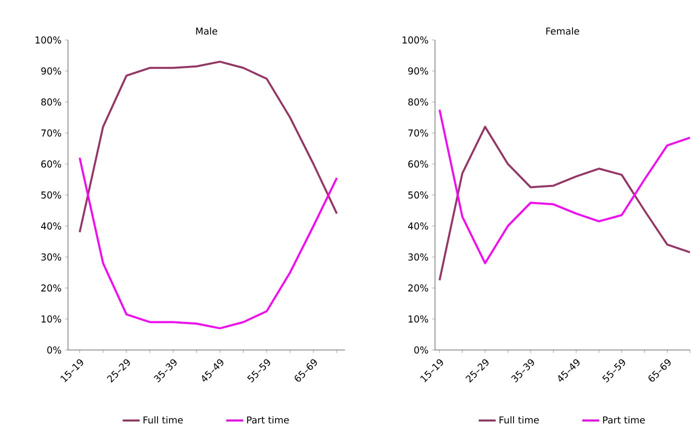  What do you see at coordinates (207, 31) in the screenshot?
I see `chart-title: Male` at bounding box center [207, 31].